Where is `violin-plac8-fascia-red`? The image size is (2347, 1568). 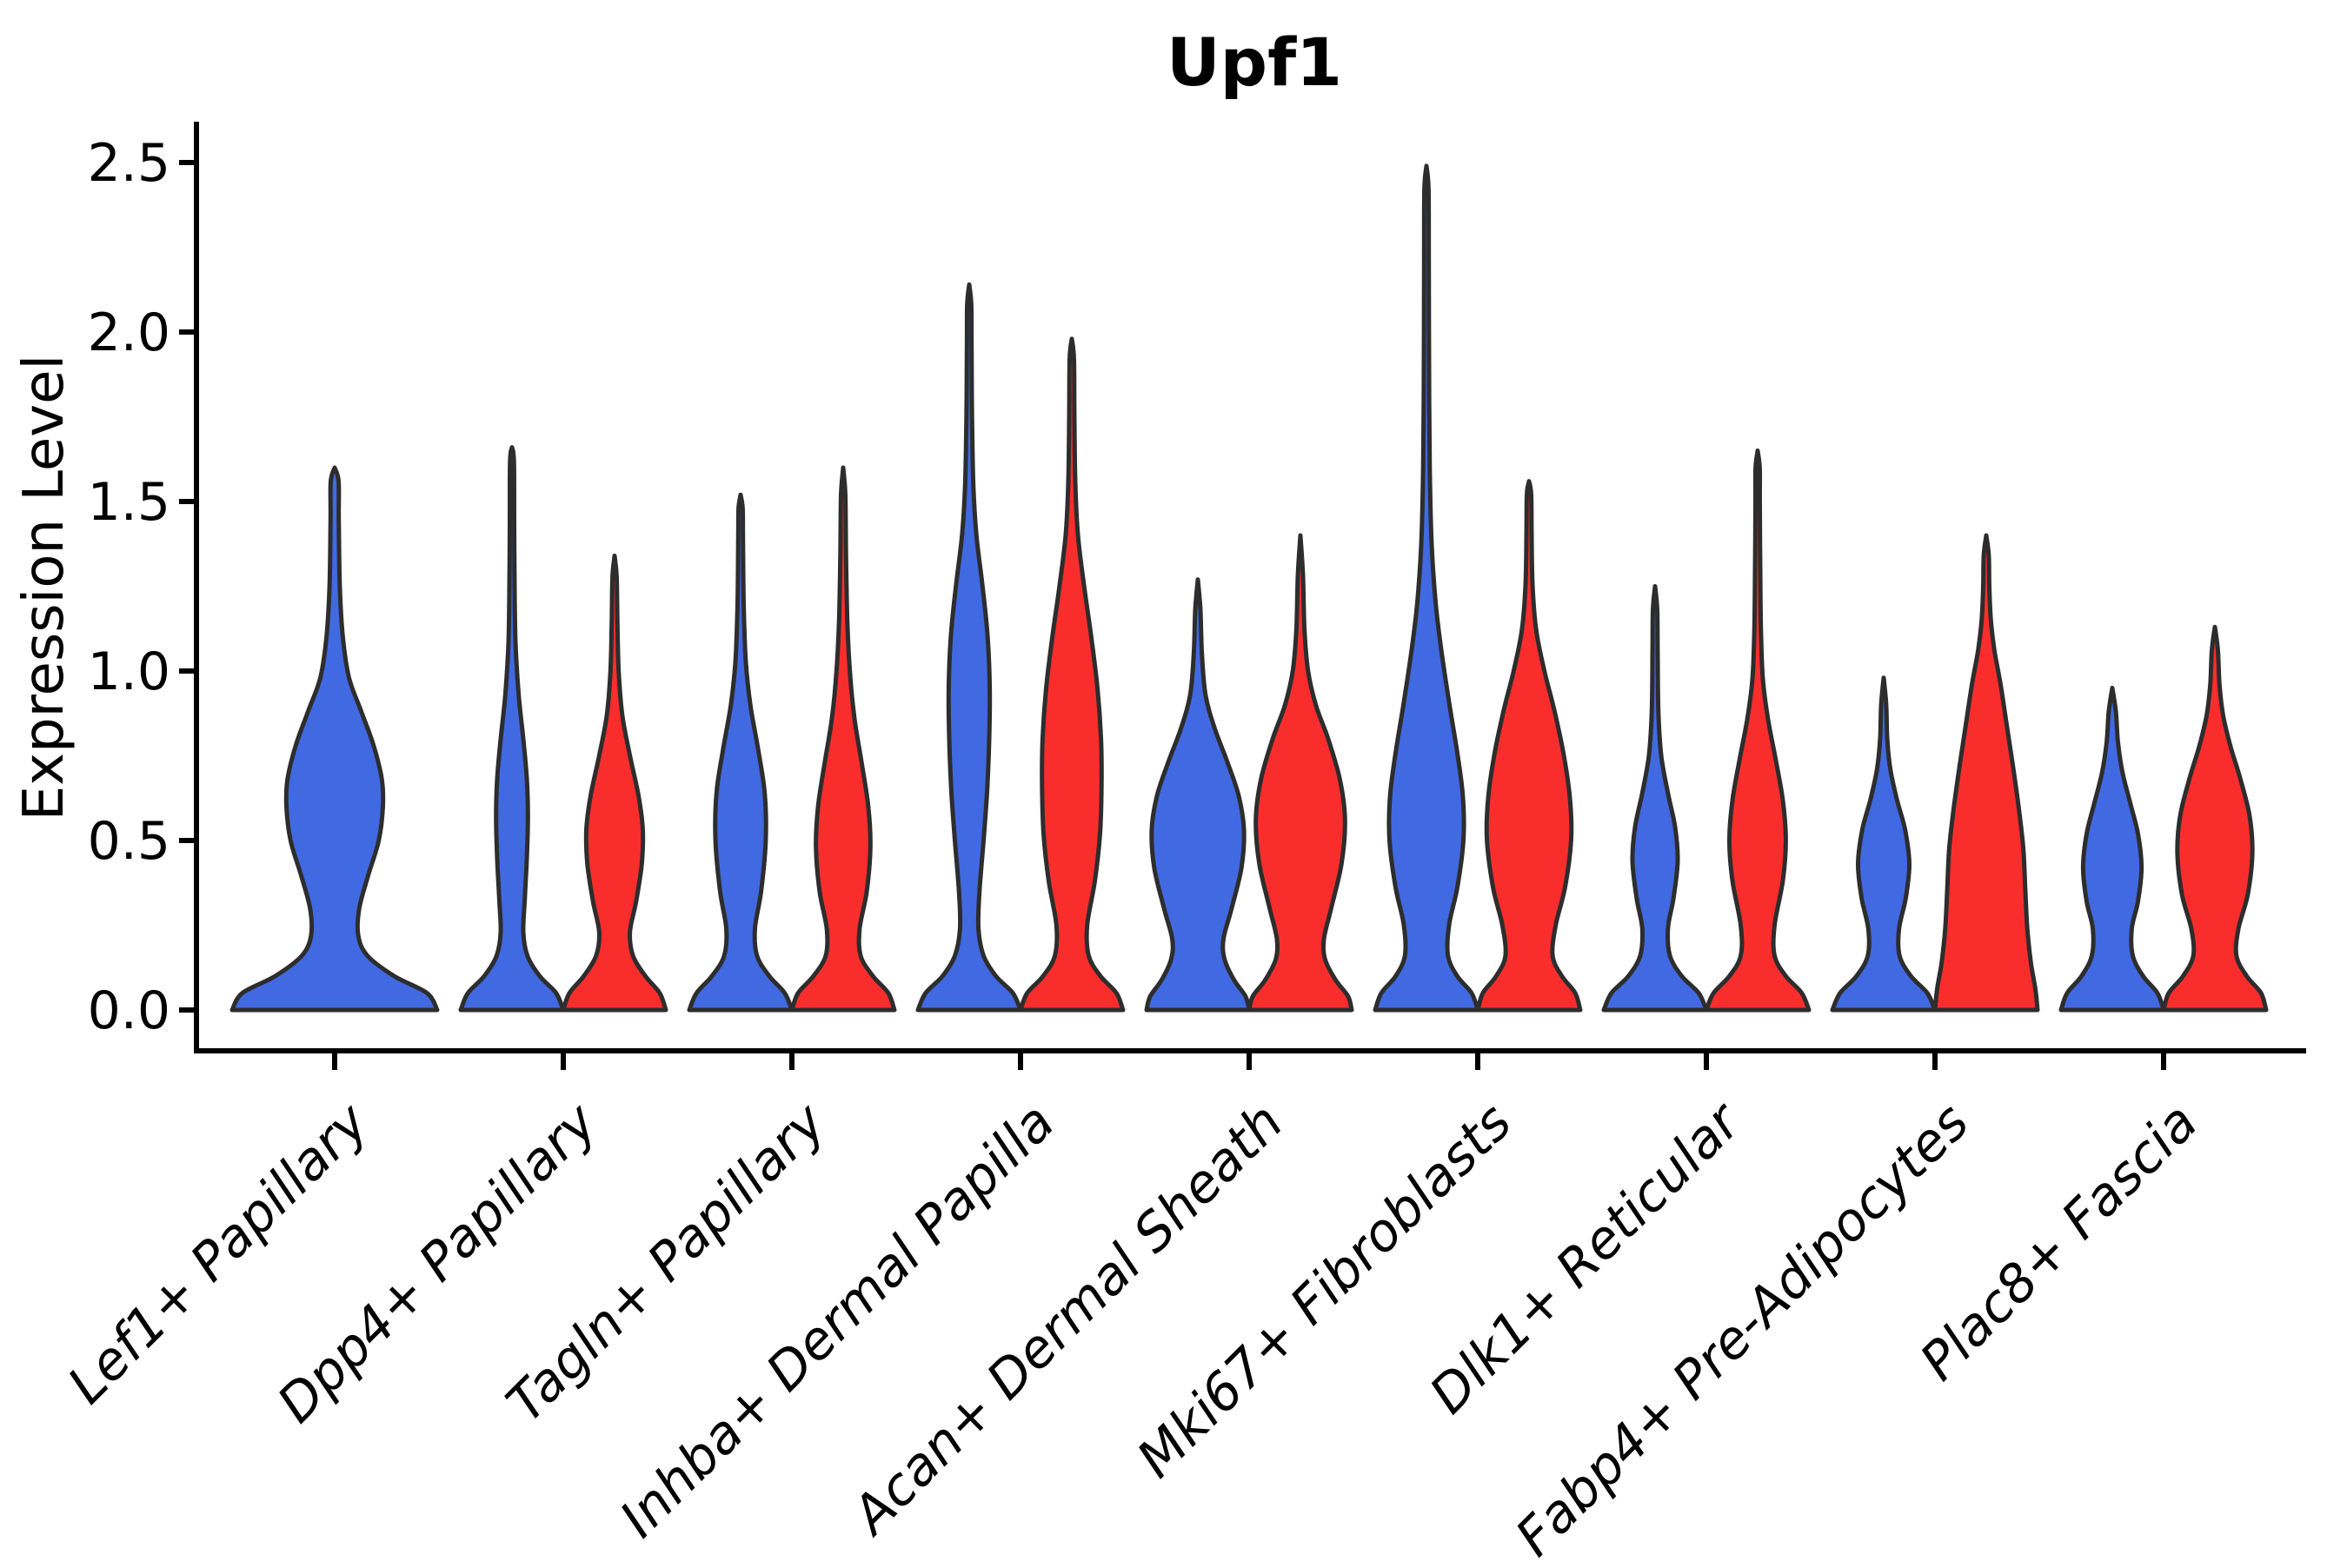
violin-plac8-fascia-red is located at coordinates (2215, 818).